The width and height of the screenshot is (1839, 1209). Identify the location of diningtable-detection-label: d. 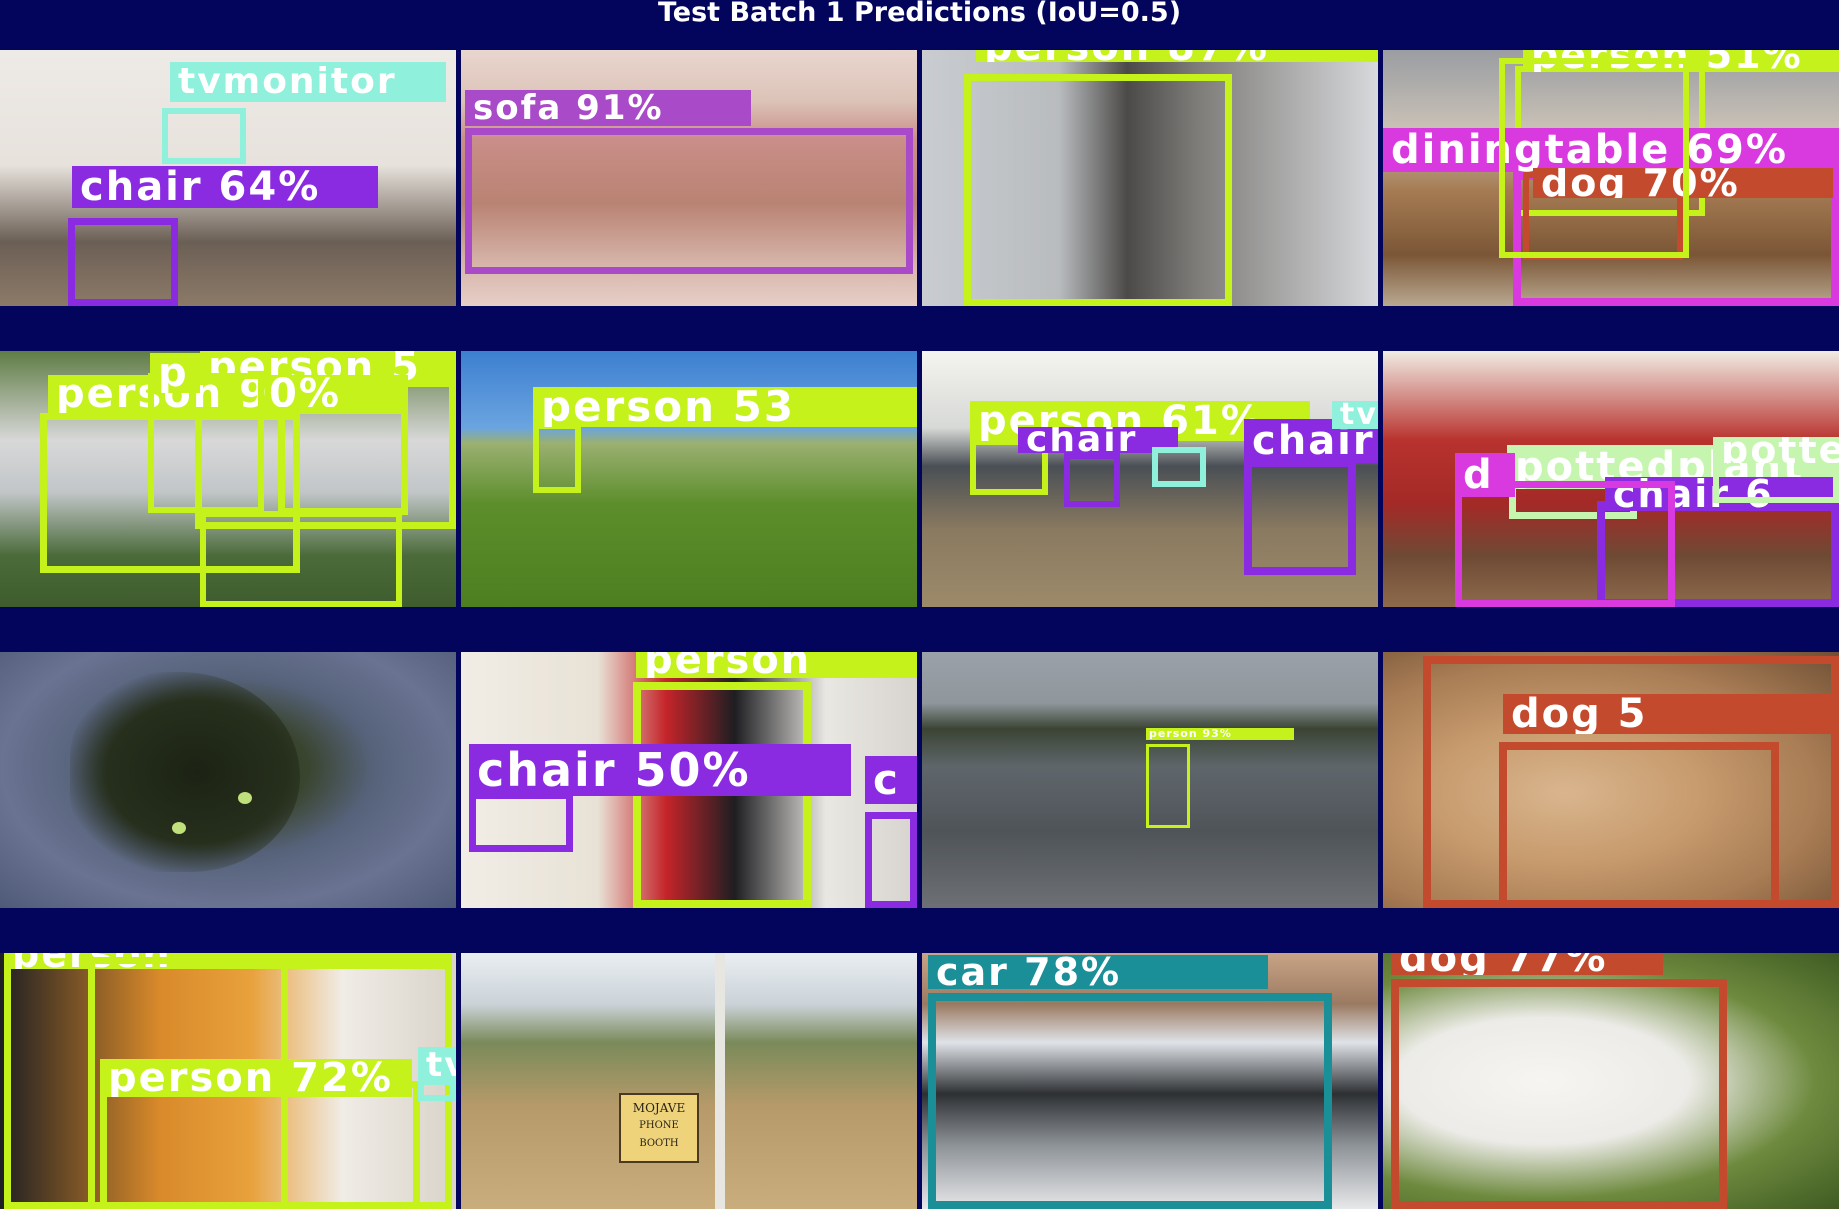
(1485, 475).